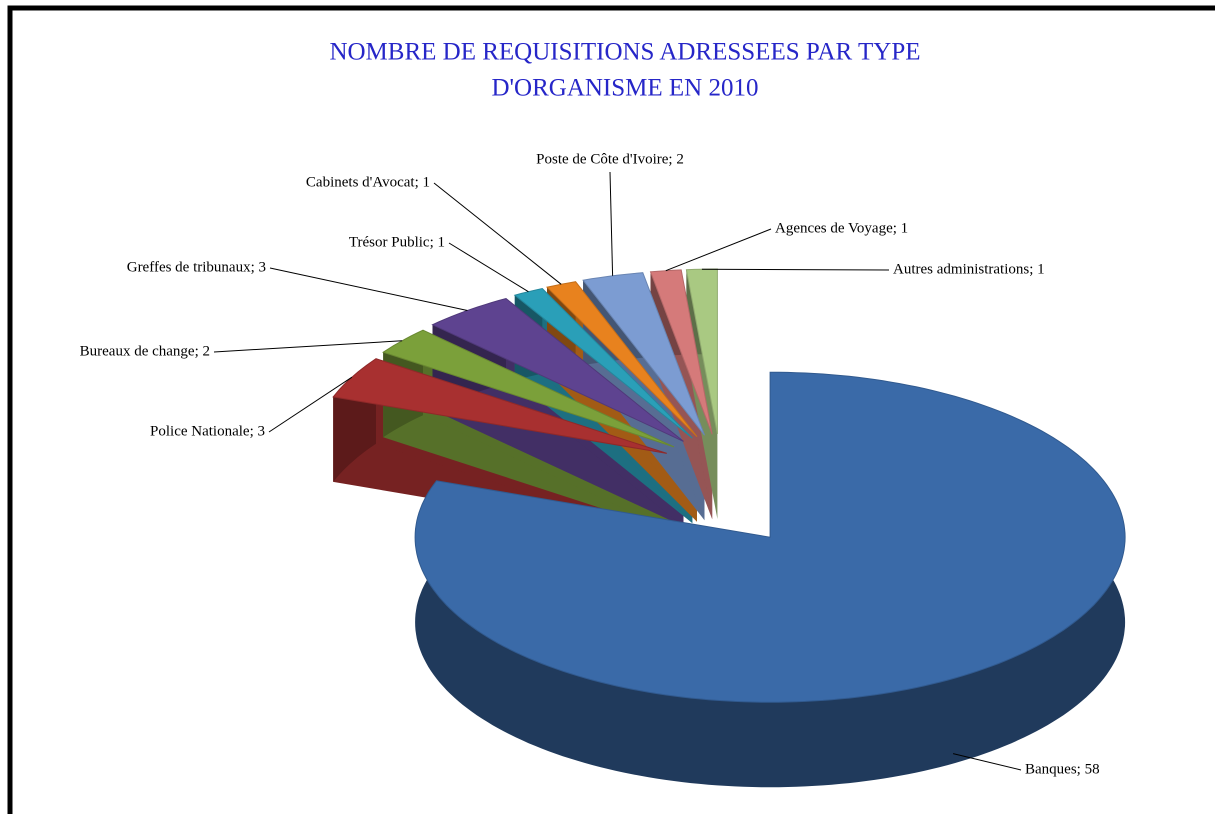 Image resolution: width=1215 pixels, height=814 pixels. What do you see at coordinates (841, 228) in the screenshot?
I see `data-label: Agences de Voyage; 1` at bounding box center [841, 228].